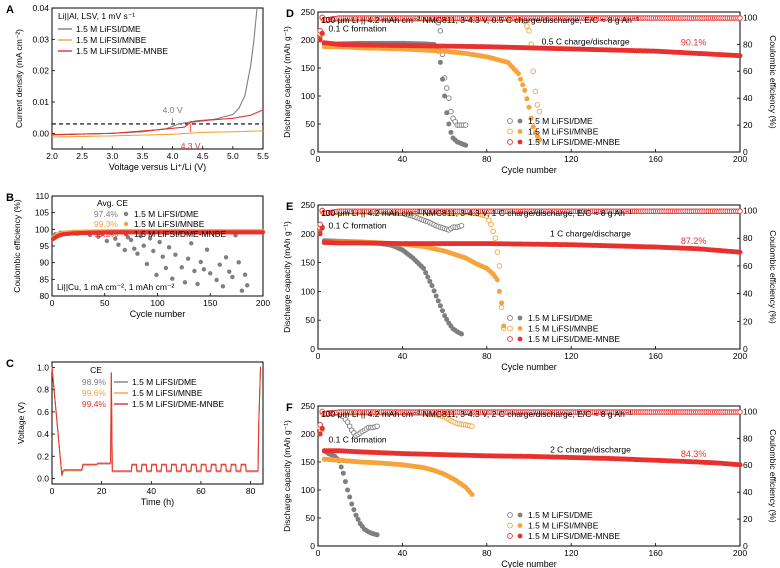  I want to click on panel-label: A, so click(10, 10).